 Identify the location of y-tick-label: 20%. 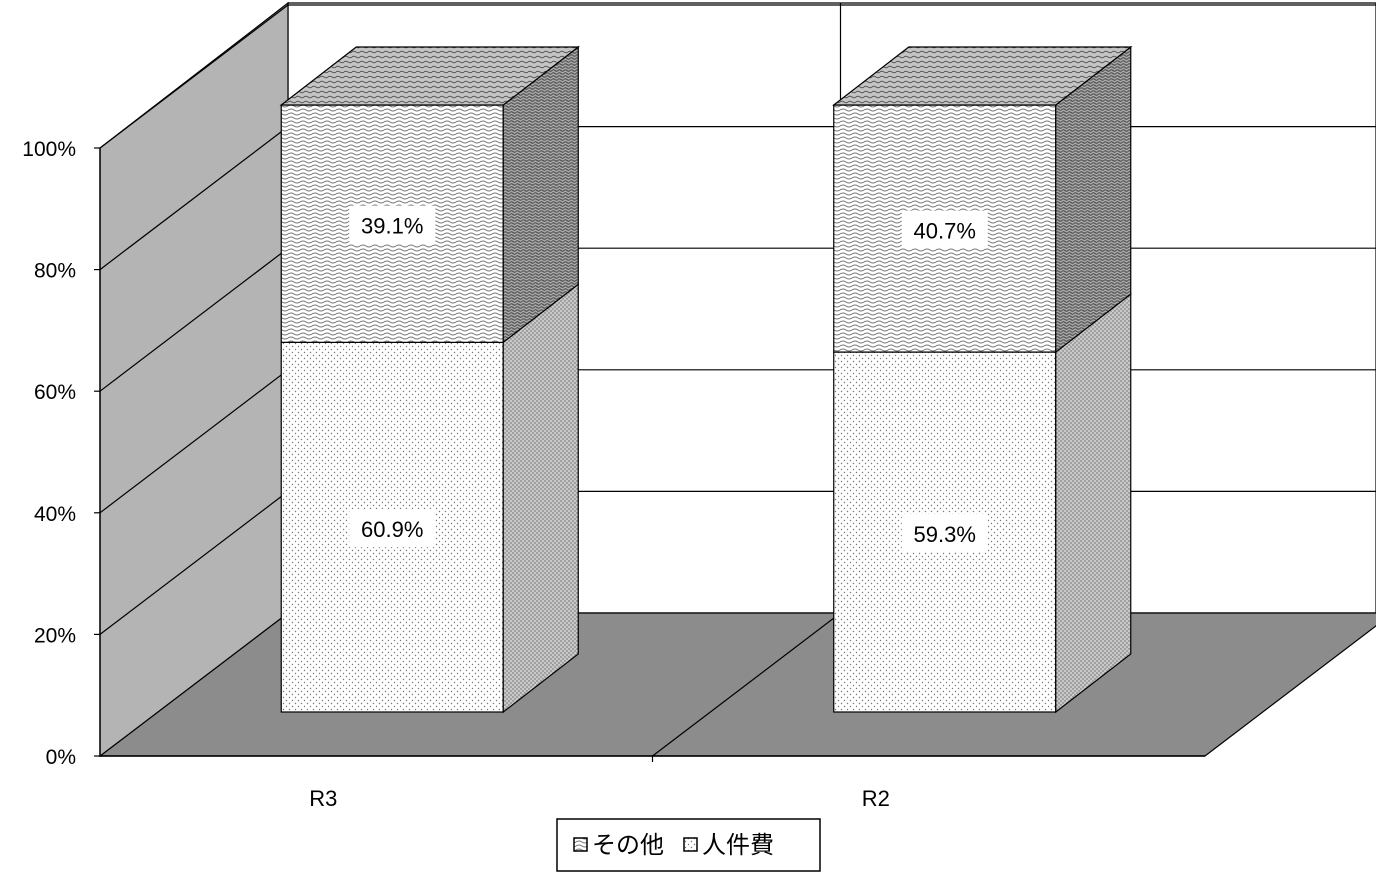
(55, 635).